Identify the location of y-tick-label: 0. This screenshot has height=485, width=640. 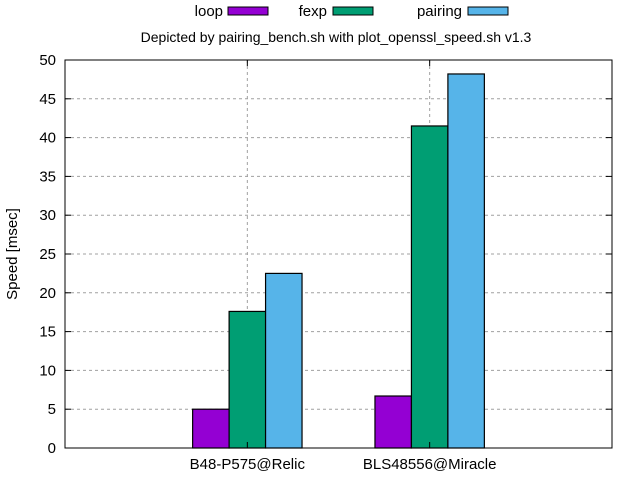
(52, 448).